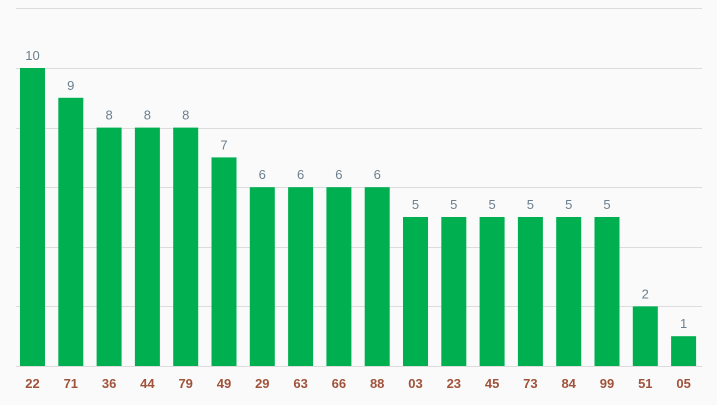 This screenshot has width=717, height=405. Describe the element at coordinates (358, 383) in the screenshot. I see `category-label-layer: 22 71 36 44 79 49 29 63 66 88 03 23 45 73 84 99 51 05` at that location.